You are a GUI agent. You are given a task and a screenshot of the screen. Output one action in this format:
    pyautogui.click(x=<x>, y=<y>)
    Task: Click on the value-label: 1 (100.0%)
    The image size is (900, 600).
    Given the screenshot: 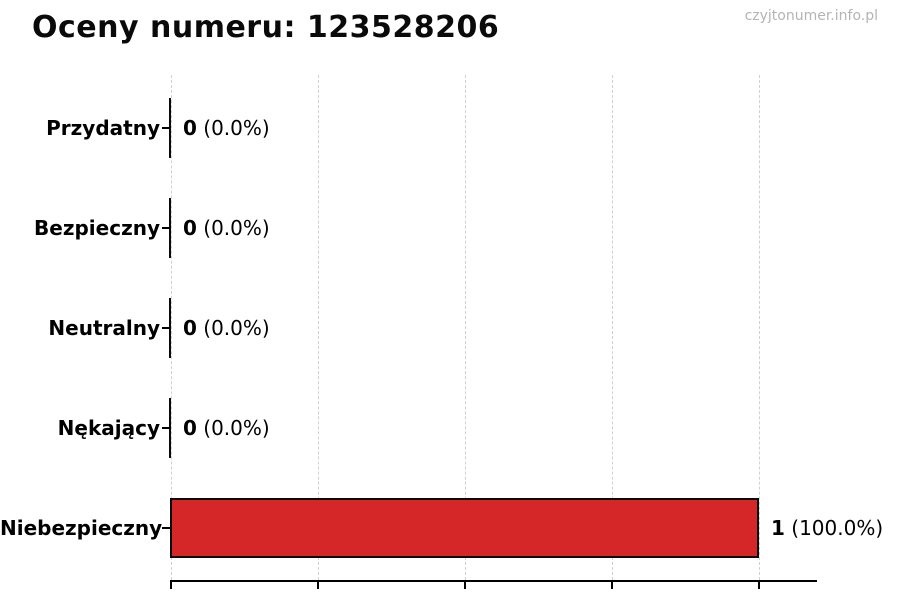 What is the action you would take?
    pyautogui.click(x=827, y=528)
    